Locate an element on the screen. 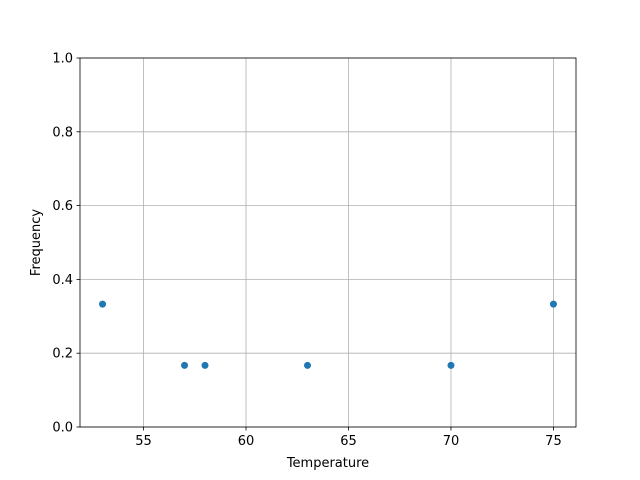  y-axis-label: Frequency is located at coordinates (36, 242).